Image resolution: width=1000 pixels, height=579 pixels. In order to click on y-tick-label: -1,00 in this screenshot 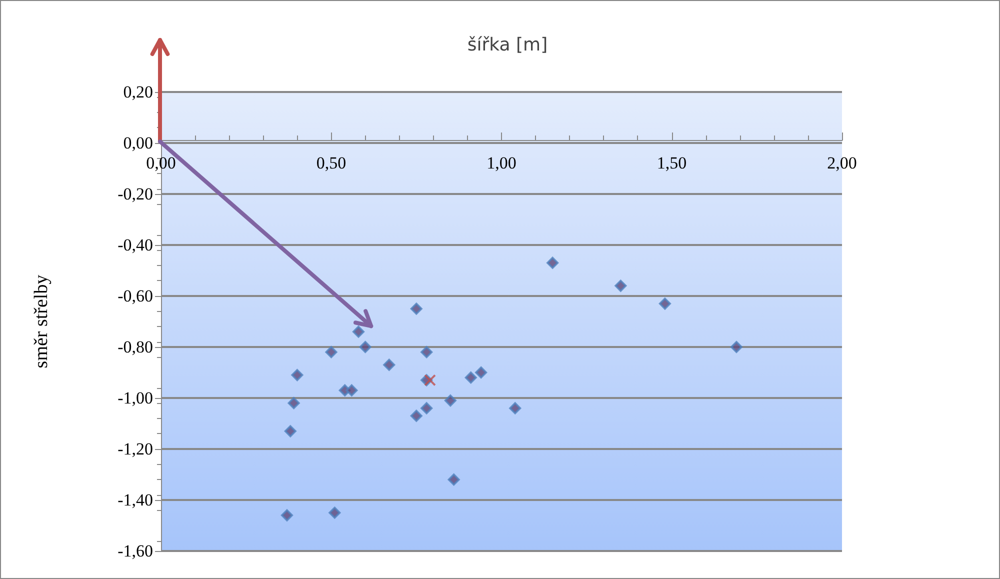, I will do `click(135, 398)`.